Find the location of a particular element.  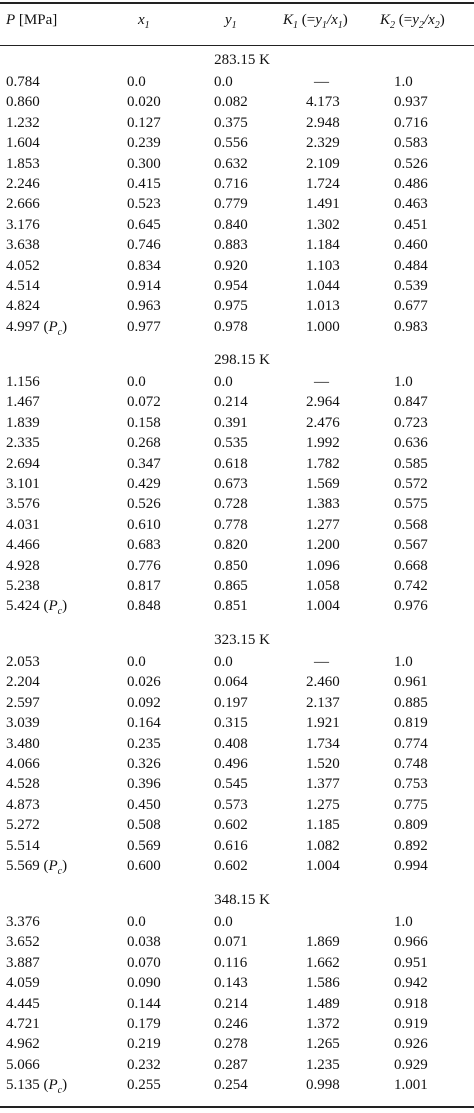

k2-cell: 0.539 is located at coordinates (411, 286).